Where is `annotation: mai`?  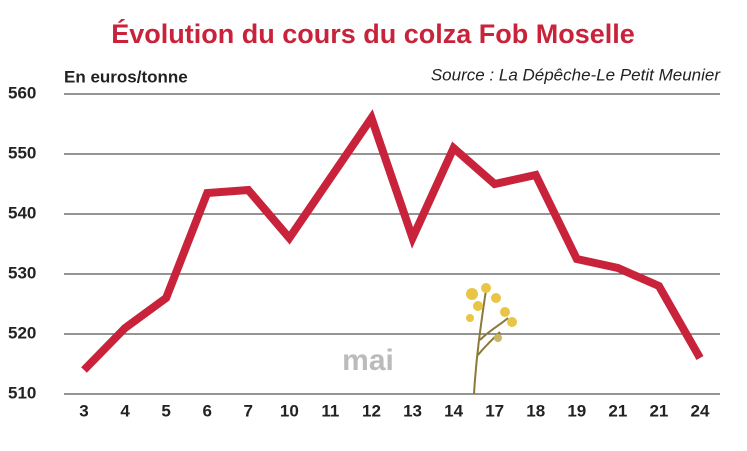
annotation: mai is located at coordinates (368, 360).